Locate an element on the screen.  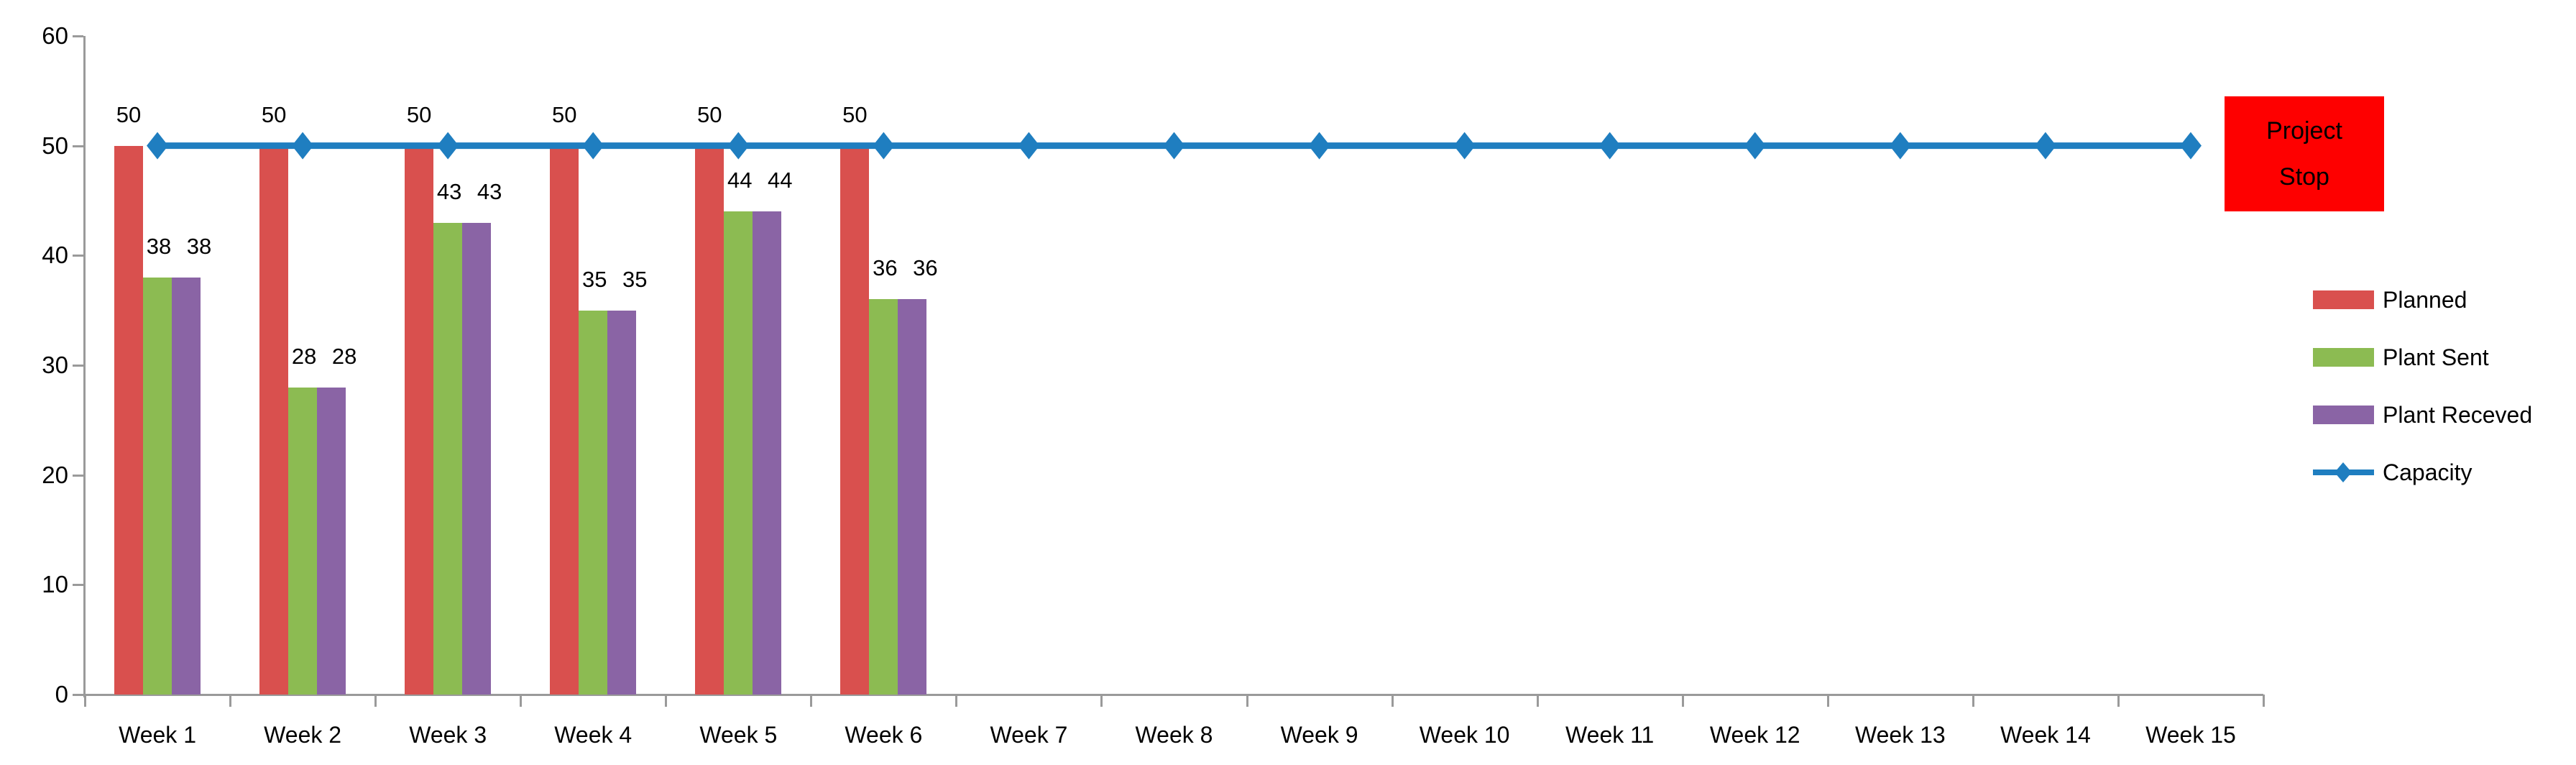
y-axis-label-0: 0 is located at coordinates (61, 694).